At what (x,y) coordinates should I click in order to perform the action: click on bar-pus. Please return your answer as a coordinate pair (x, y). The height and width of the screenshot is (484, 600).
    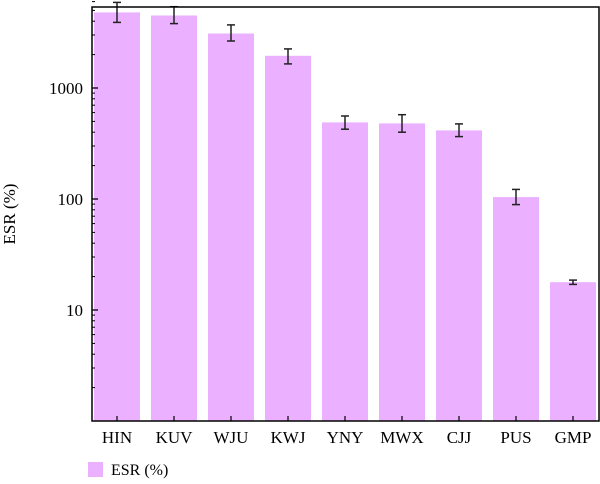
    Looking at the image, I should click on (516, 309).